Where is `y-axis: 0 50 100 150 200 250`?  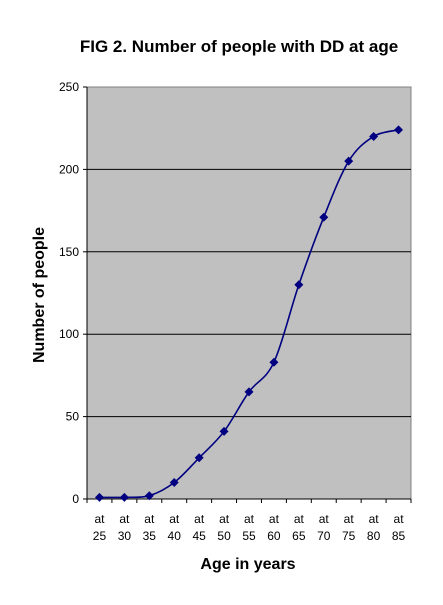 y-axis: 0 50 100 150 200 250 is located at coordinates (73, 293).